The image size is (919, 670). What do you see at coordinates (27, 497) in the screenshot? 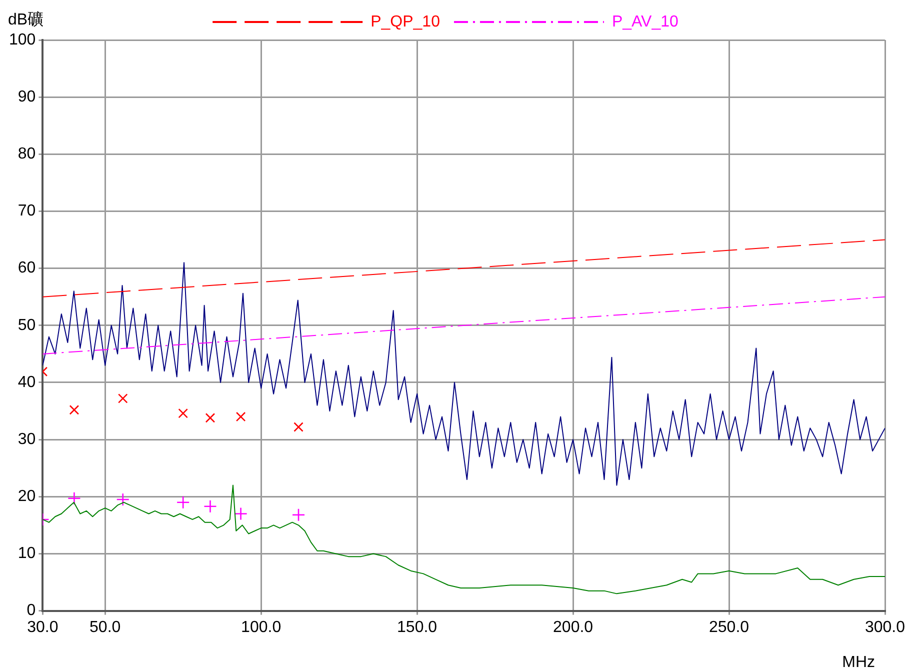
I see `y-tick-label: 20` at bounding box center [27, 497].